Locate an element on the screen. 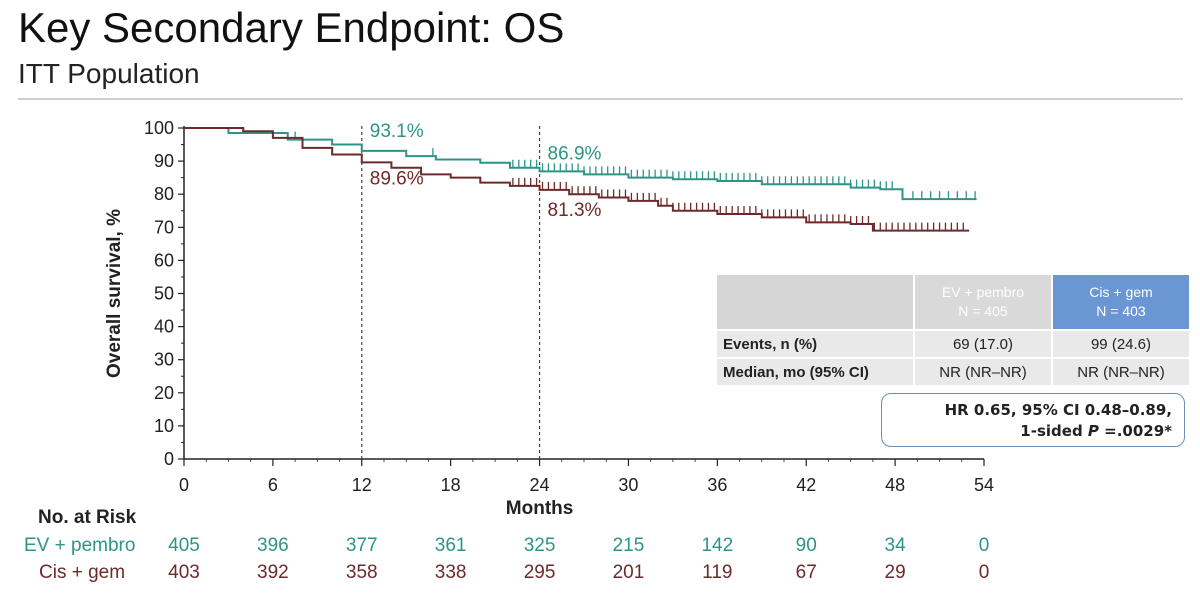  summary-header-cis-n: N = 403 is located at coordinates (1121, 311).